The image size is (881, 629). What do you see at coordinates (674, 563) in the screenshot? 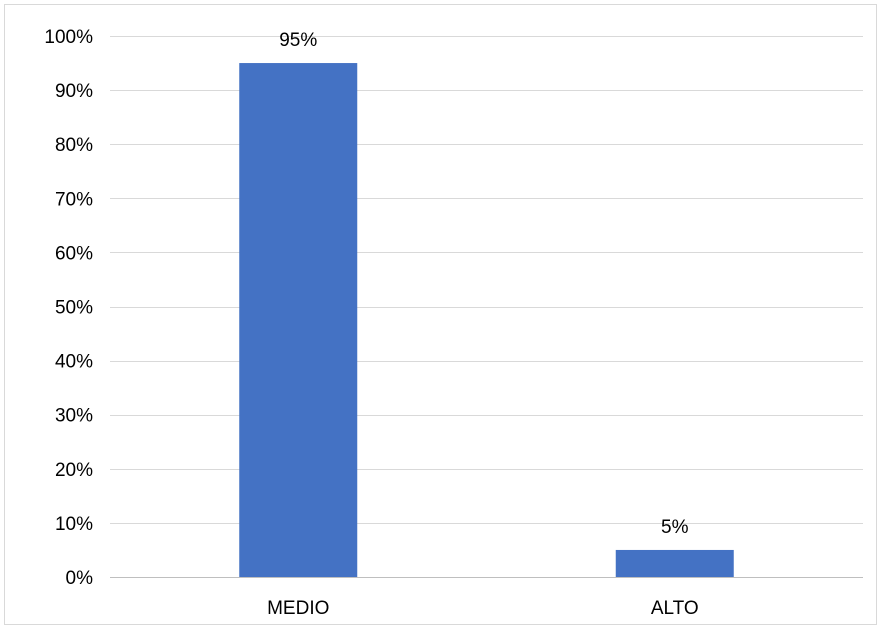
I see `bar-alto` at bounding box center [674, 563].